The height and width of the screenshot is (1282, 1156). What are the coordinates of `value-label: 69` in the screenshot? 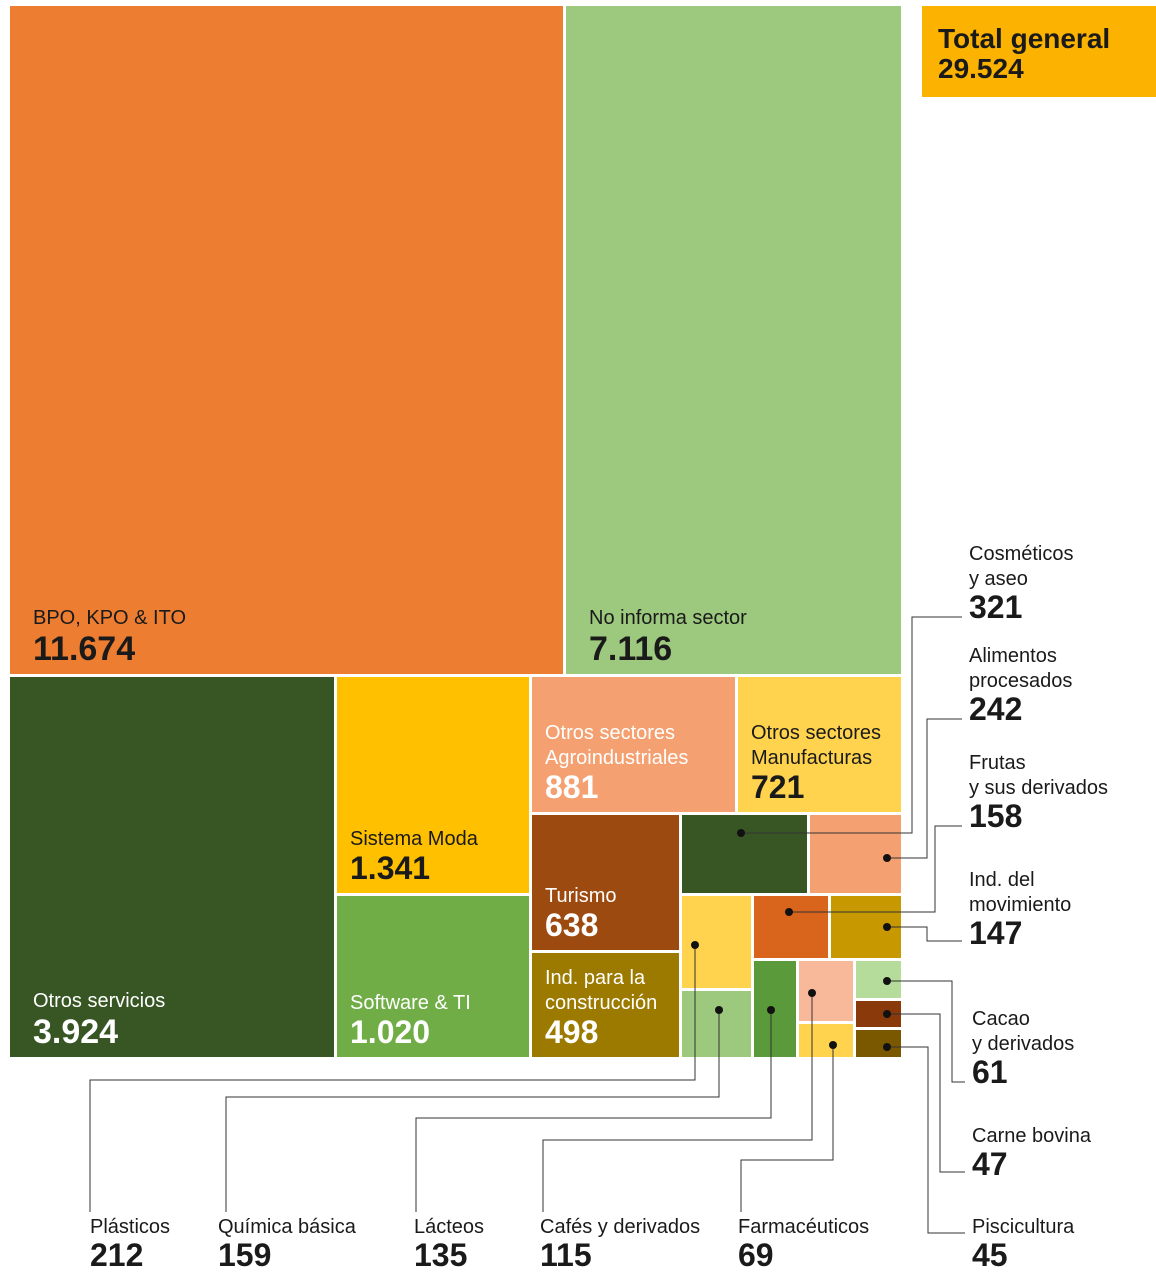 It's located at (756, 1255).